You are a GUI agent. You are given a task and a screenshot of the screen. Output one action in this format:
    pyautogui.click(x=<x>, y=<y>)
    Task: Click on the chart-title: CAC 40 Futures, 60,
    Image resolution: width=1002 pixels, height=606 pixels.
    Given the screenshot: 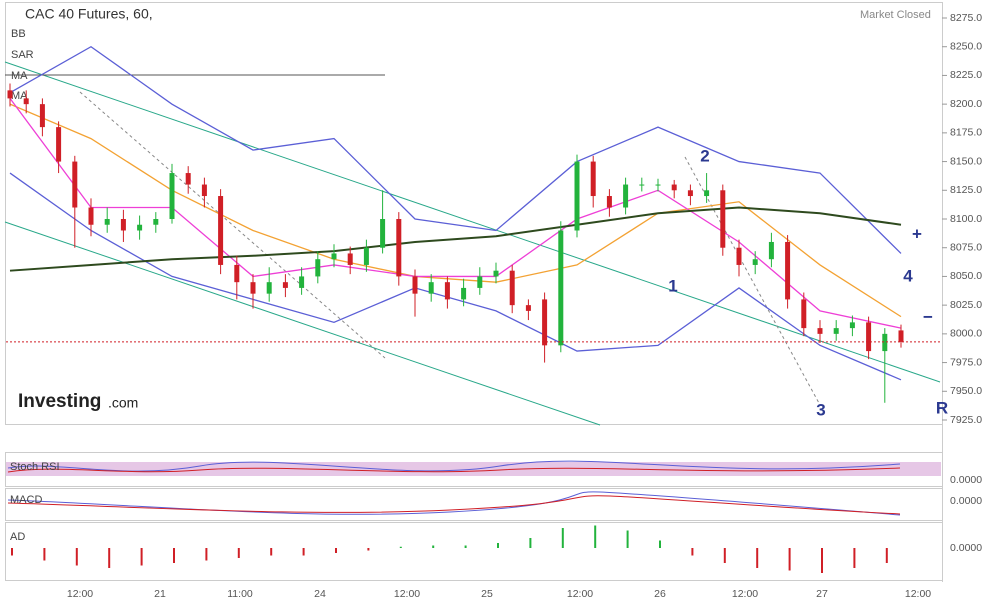 What is the action you would take?
    pyautogui.click(x=89, y=14)
    